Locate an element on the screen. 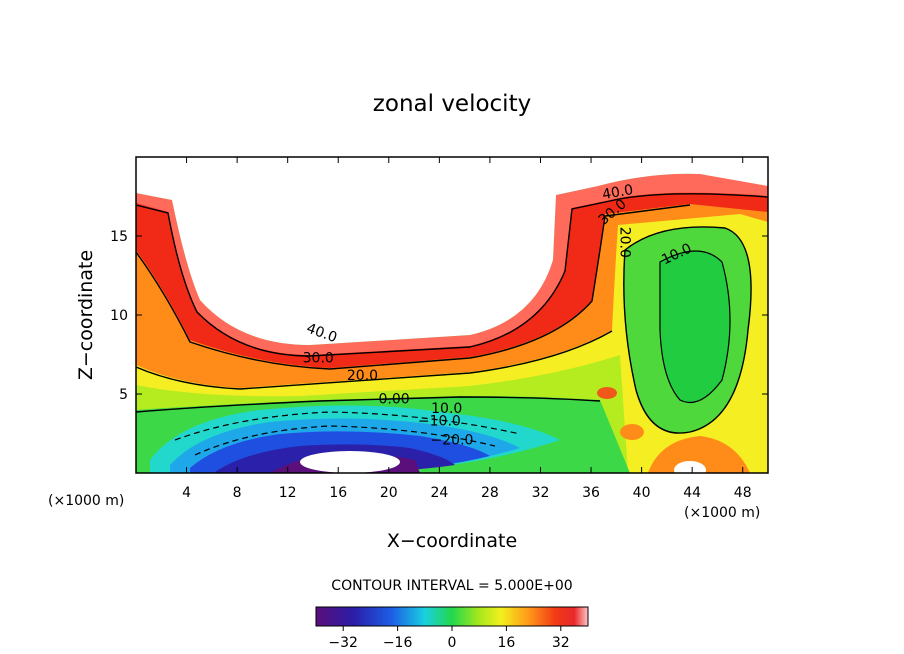 Image resolution: width=904 pixels, height=654 pixels. blank-jet-core is located at coordinates (350, 462).